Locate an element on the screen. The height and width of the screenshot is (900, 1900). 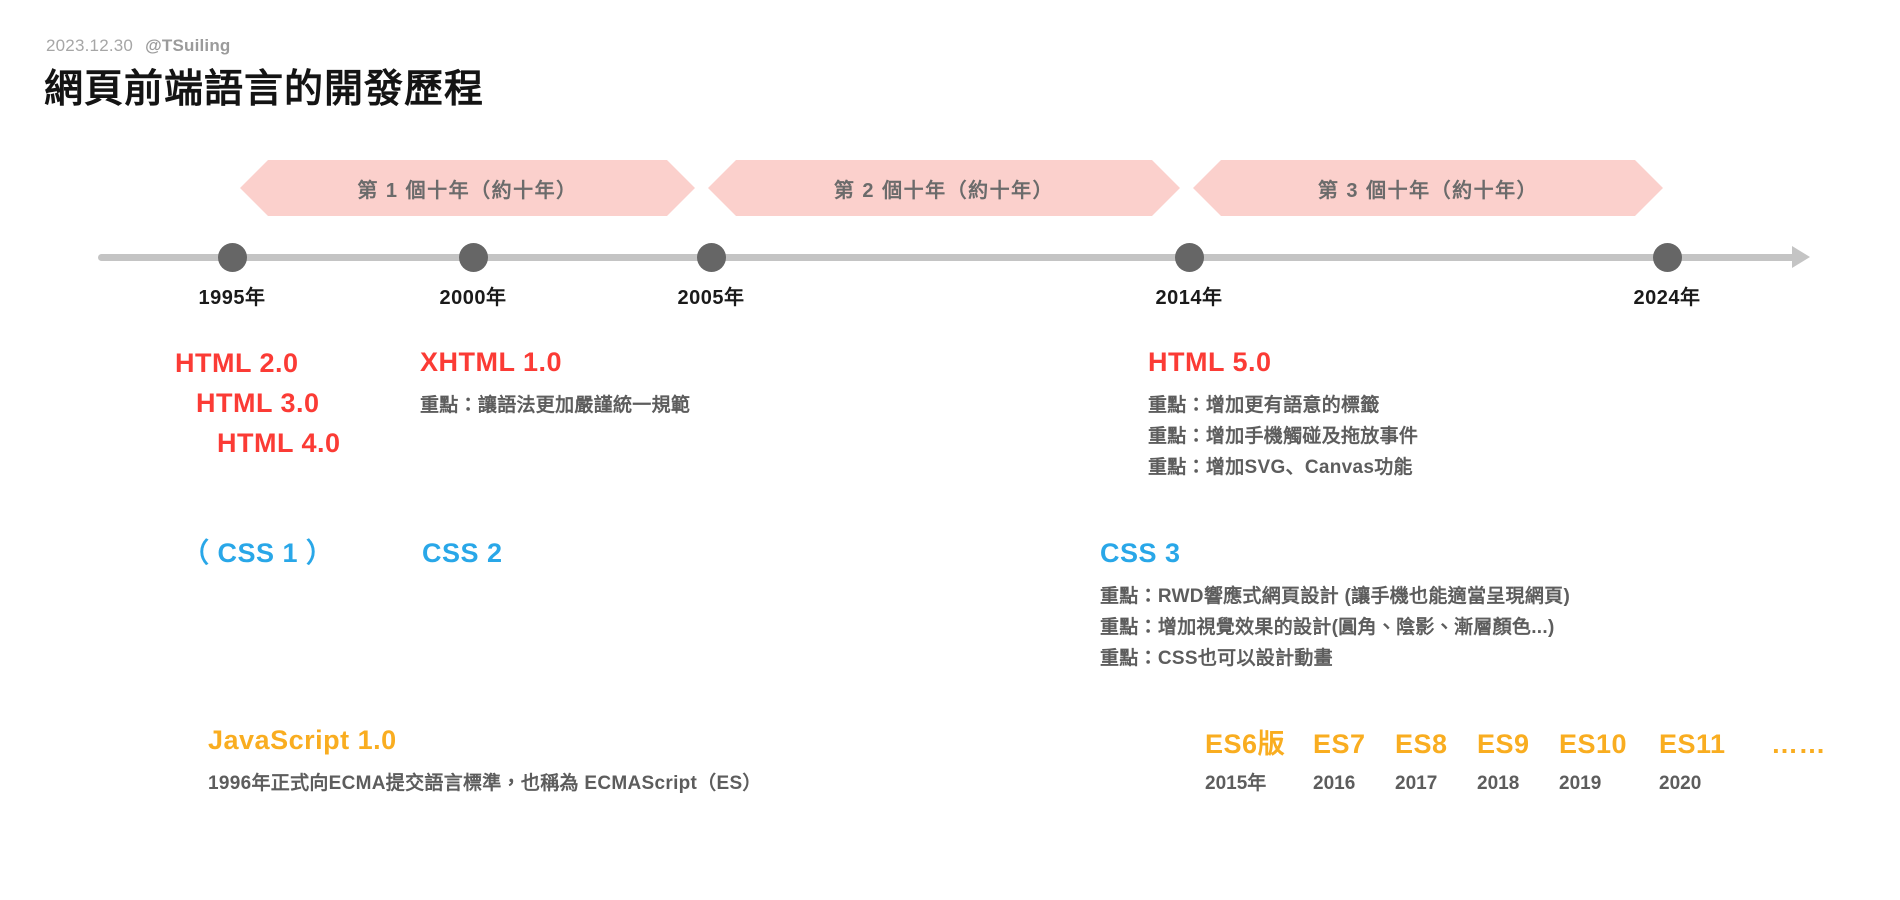
html5-note-0: 重點：增加更有語意的標籤 is located at coordinates (1264, 406).